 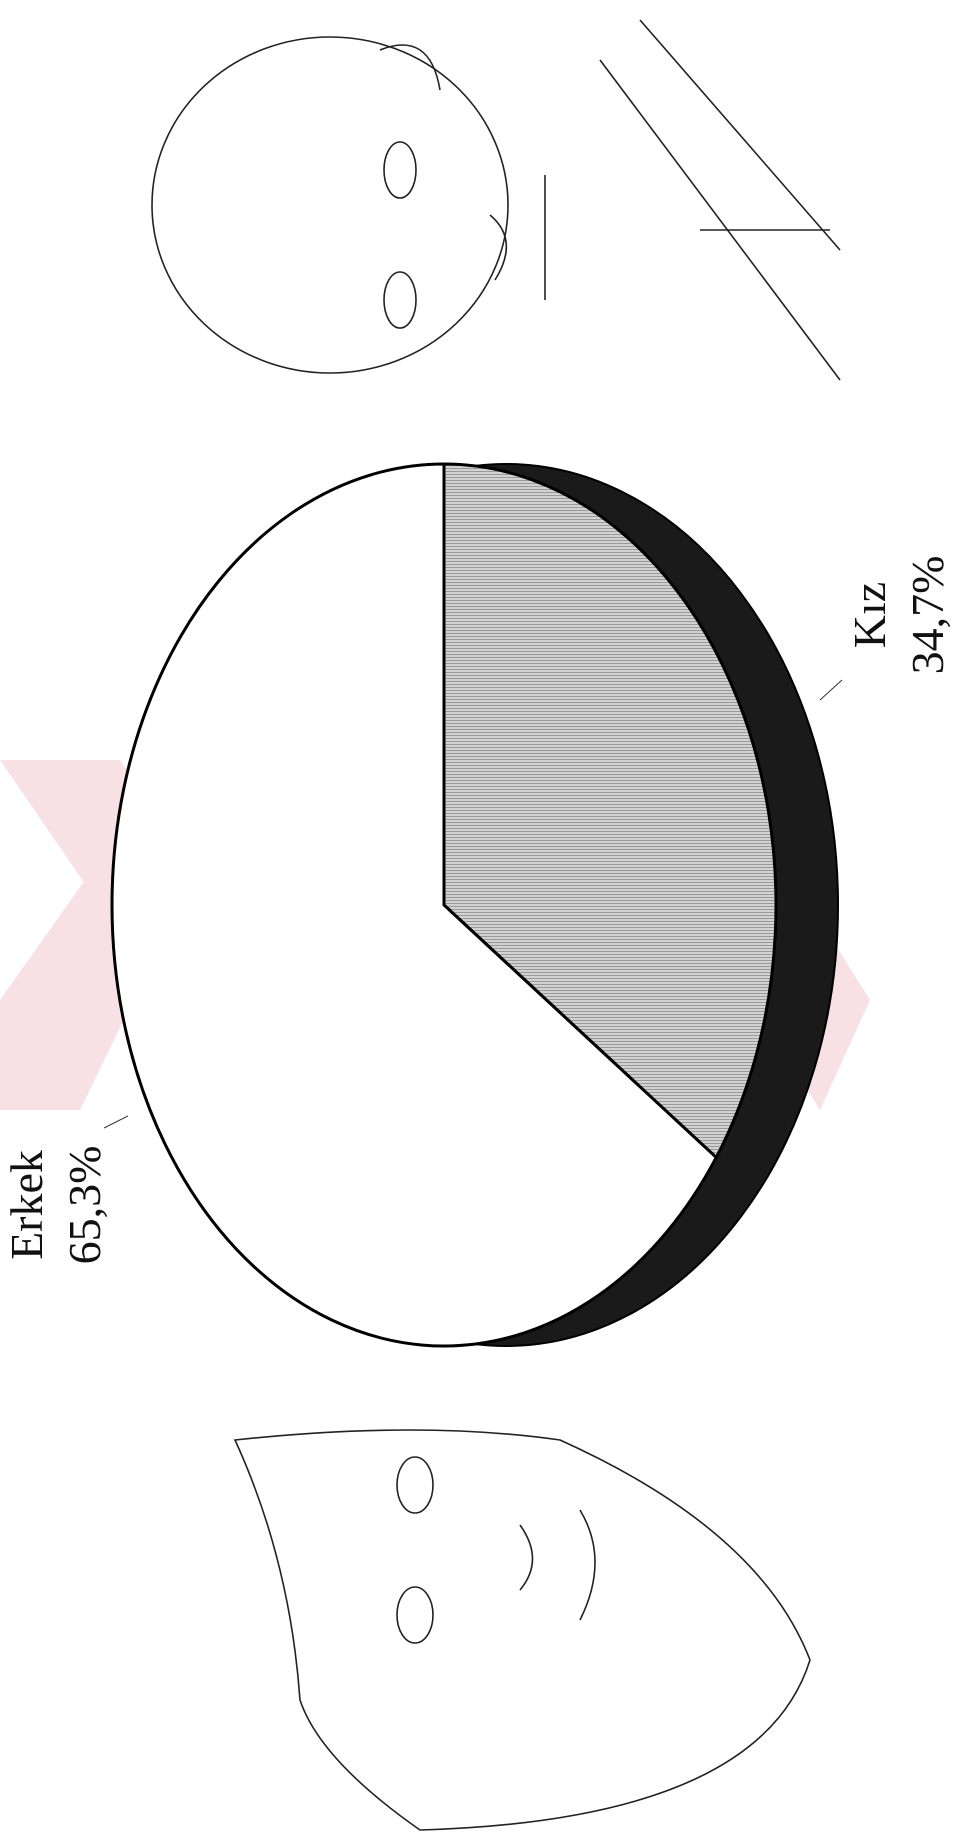 What do you see at coordinates (869, 615) in the screenshot?
I see `slice-label: Kız` at bounding box center [869, 615].